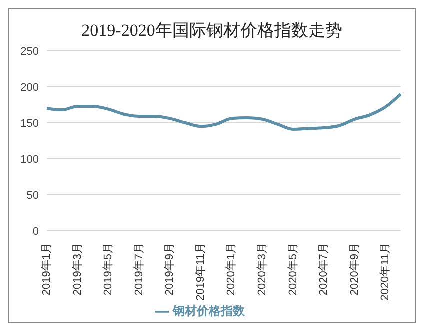 Image resolution: width=424 pixels, height=331 pixels. Describe the element at coordinates (29, 124) in the screenshot. I see `y-tick-label: 150` at that location.